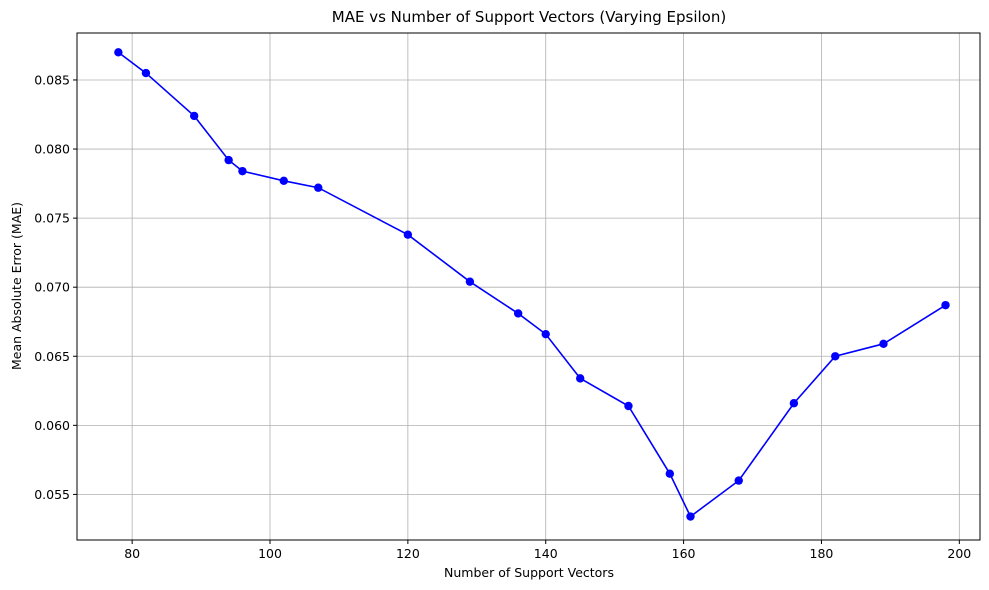  I want to click on x-tick-label: 140, so click(546, 553).